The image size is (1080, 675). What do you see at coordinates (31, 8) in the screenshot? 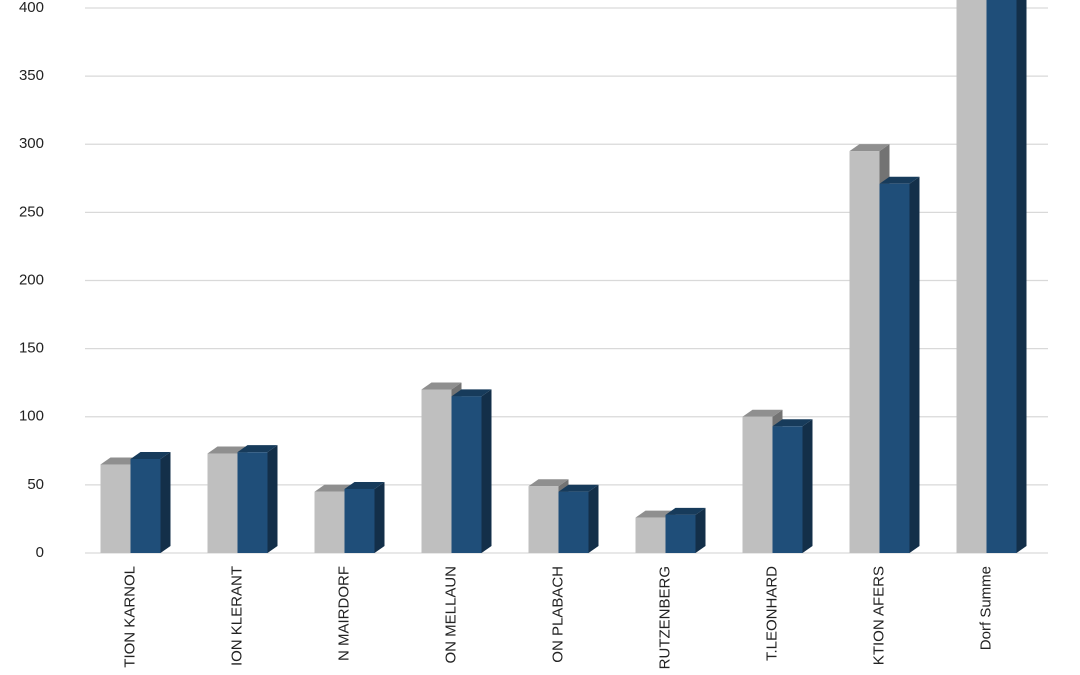
I see `y-tick-label: 400` at bounding box center [31, 8].